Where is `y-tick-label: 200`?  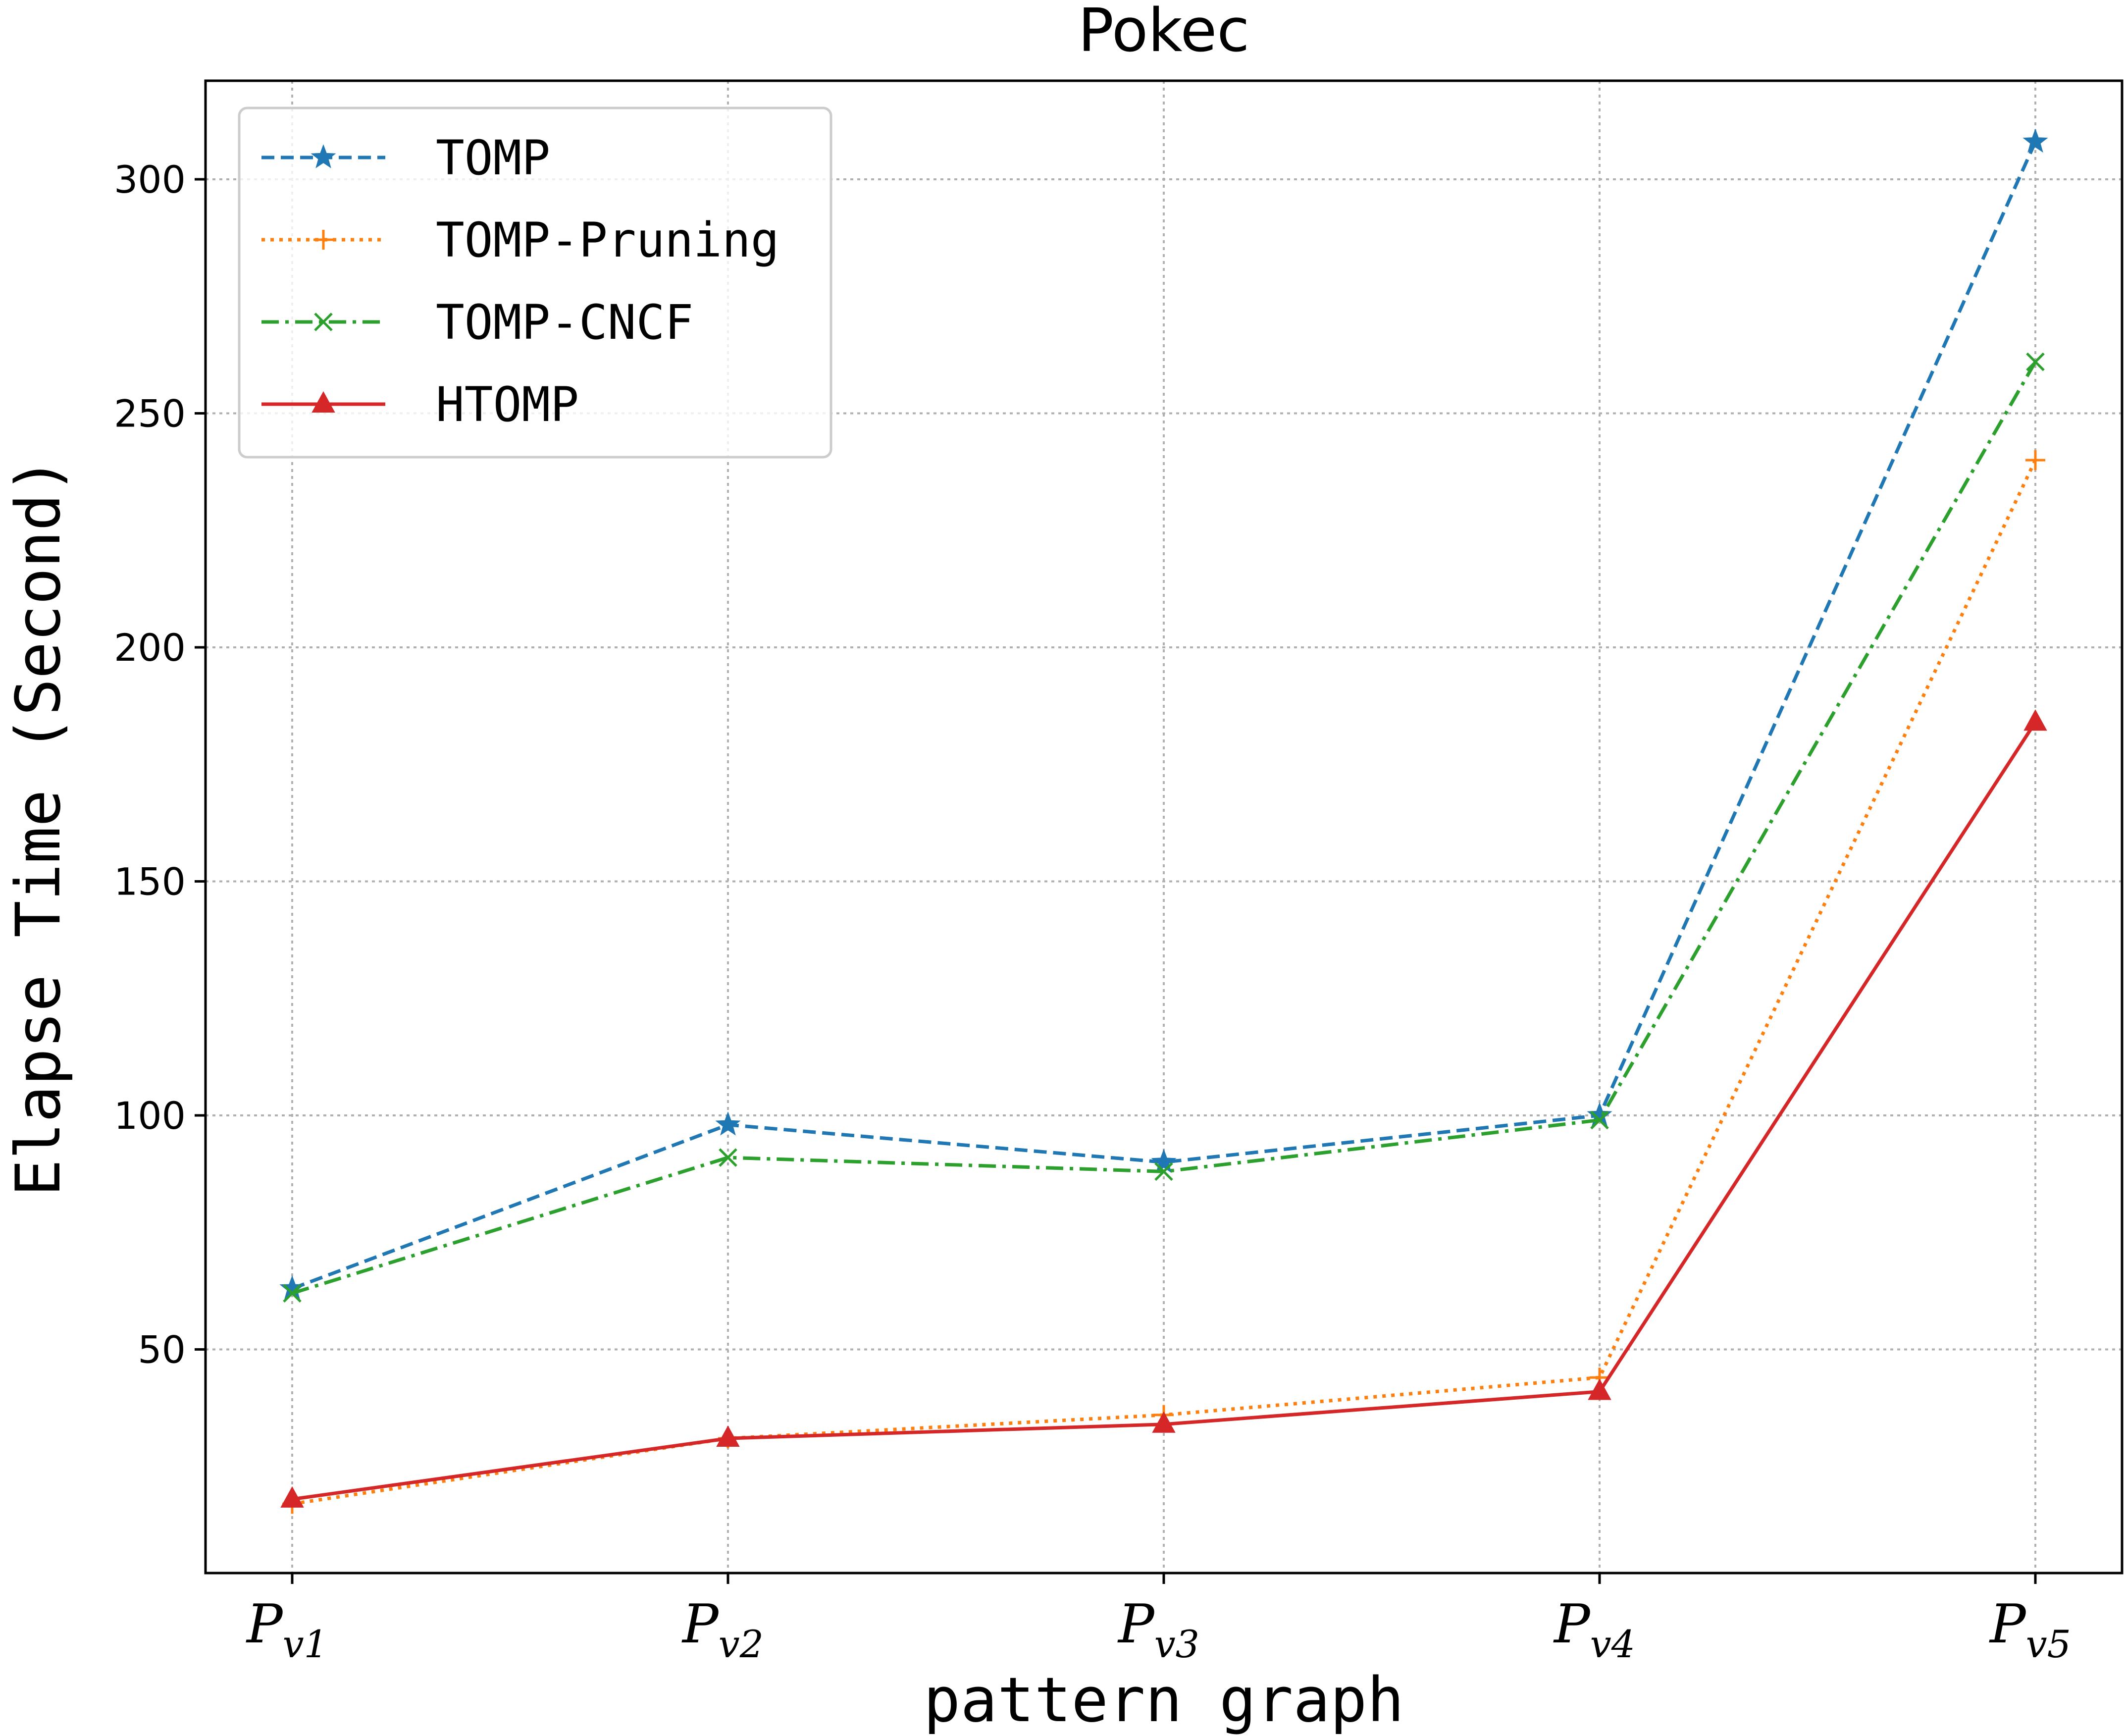
y-tick-label: 200 is located at coordinates (150, 648).